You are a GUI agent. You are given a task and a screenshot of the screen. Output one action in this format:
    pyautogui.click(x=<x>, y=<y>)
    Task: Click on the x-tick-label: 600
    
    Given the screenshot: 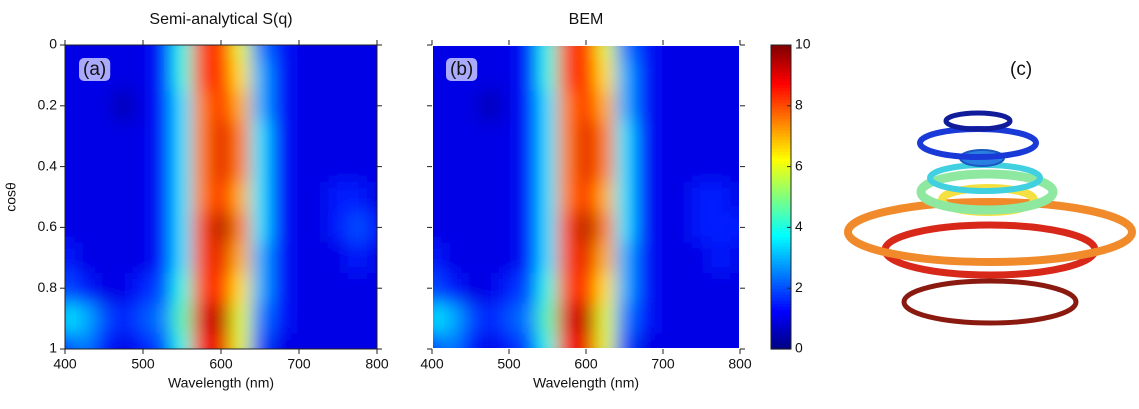 What is the action you would take?
    pyautogui.click(x=221, y=364)
    